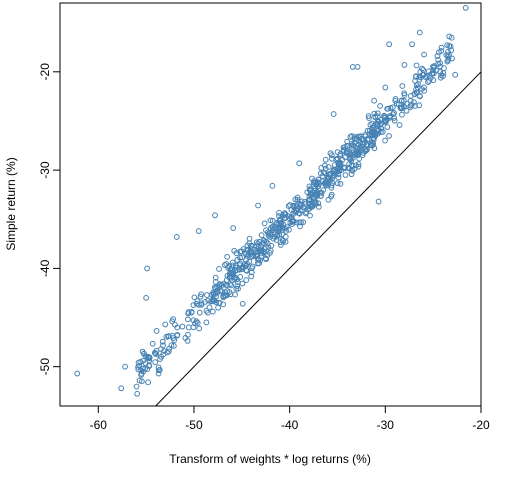 Image resolution: width=512 pixels, height=480 pixels. What do you see at coordinates (386, 425) in the screenshot?
I see `x-tick-label: -30` at bounding box center [386, 425].